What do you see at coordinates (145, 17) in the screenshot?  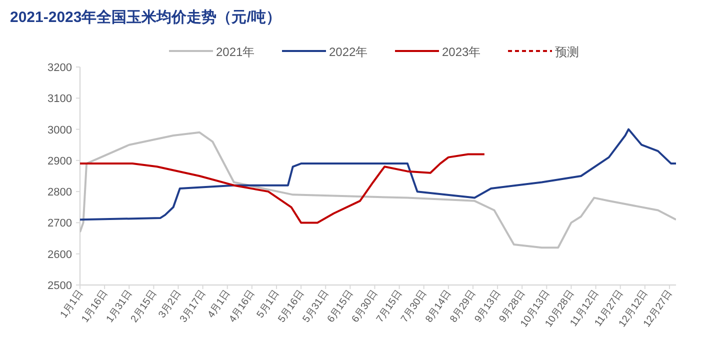 I see `title: 2021-2023年全国玉米均价走势（元/吨）` at bounding box center [145, 17].